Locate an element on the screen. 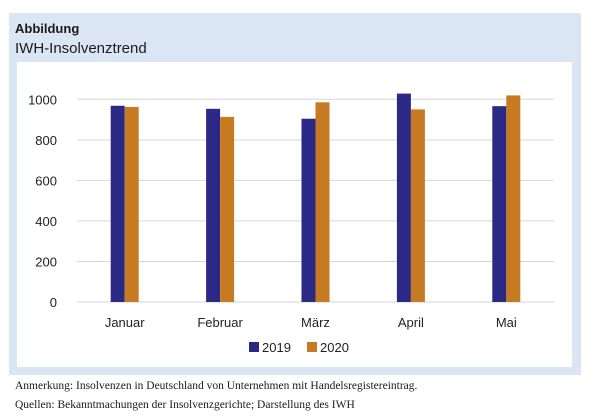 This screenshot has height=419, width=600. legend-swatch-2019 is located at coordinates (254, 347).